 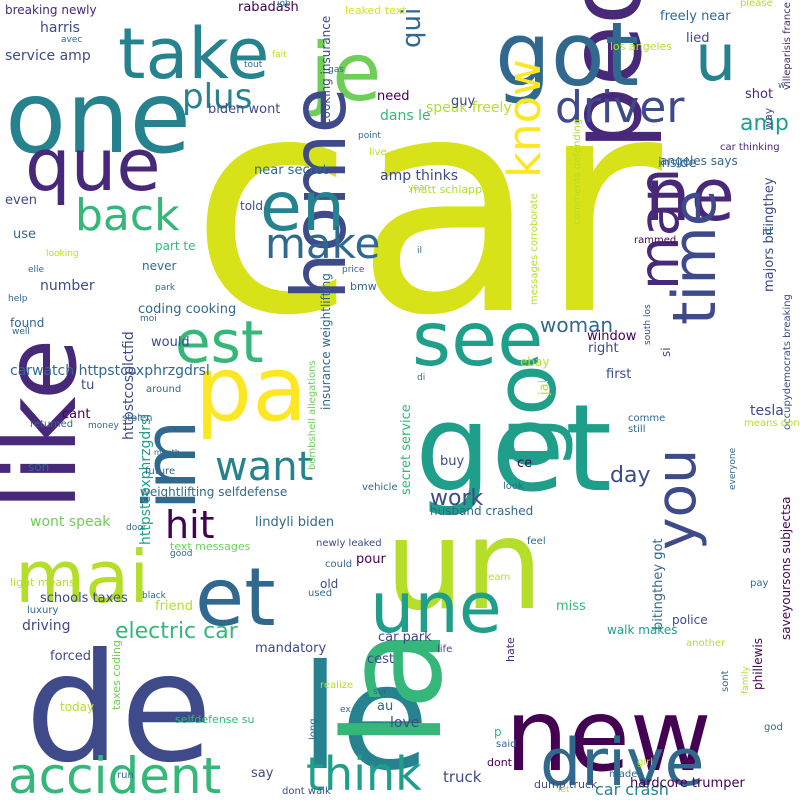 I want to click on word-est: est, so click(x=219, y=342).